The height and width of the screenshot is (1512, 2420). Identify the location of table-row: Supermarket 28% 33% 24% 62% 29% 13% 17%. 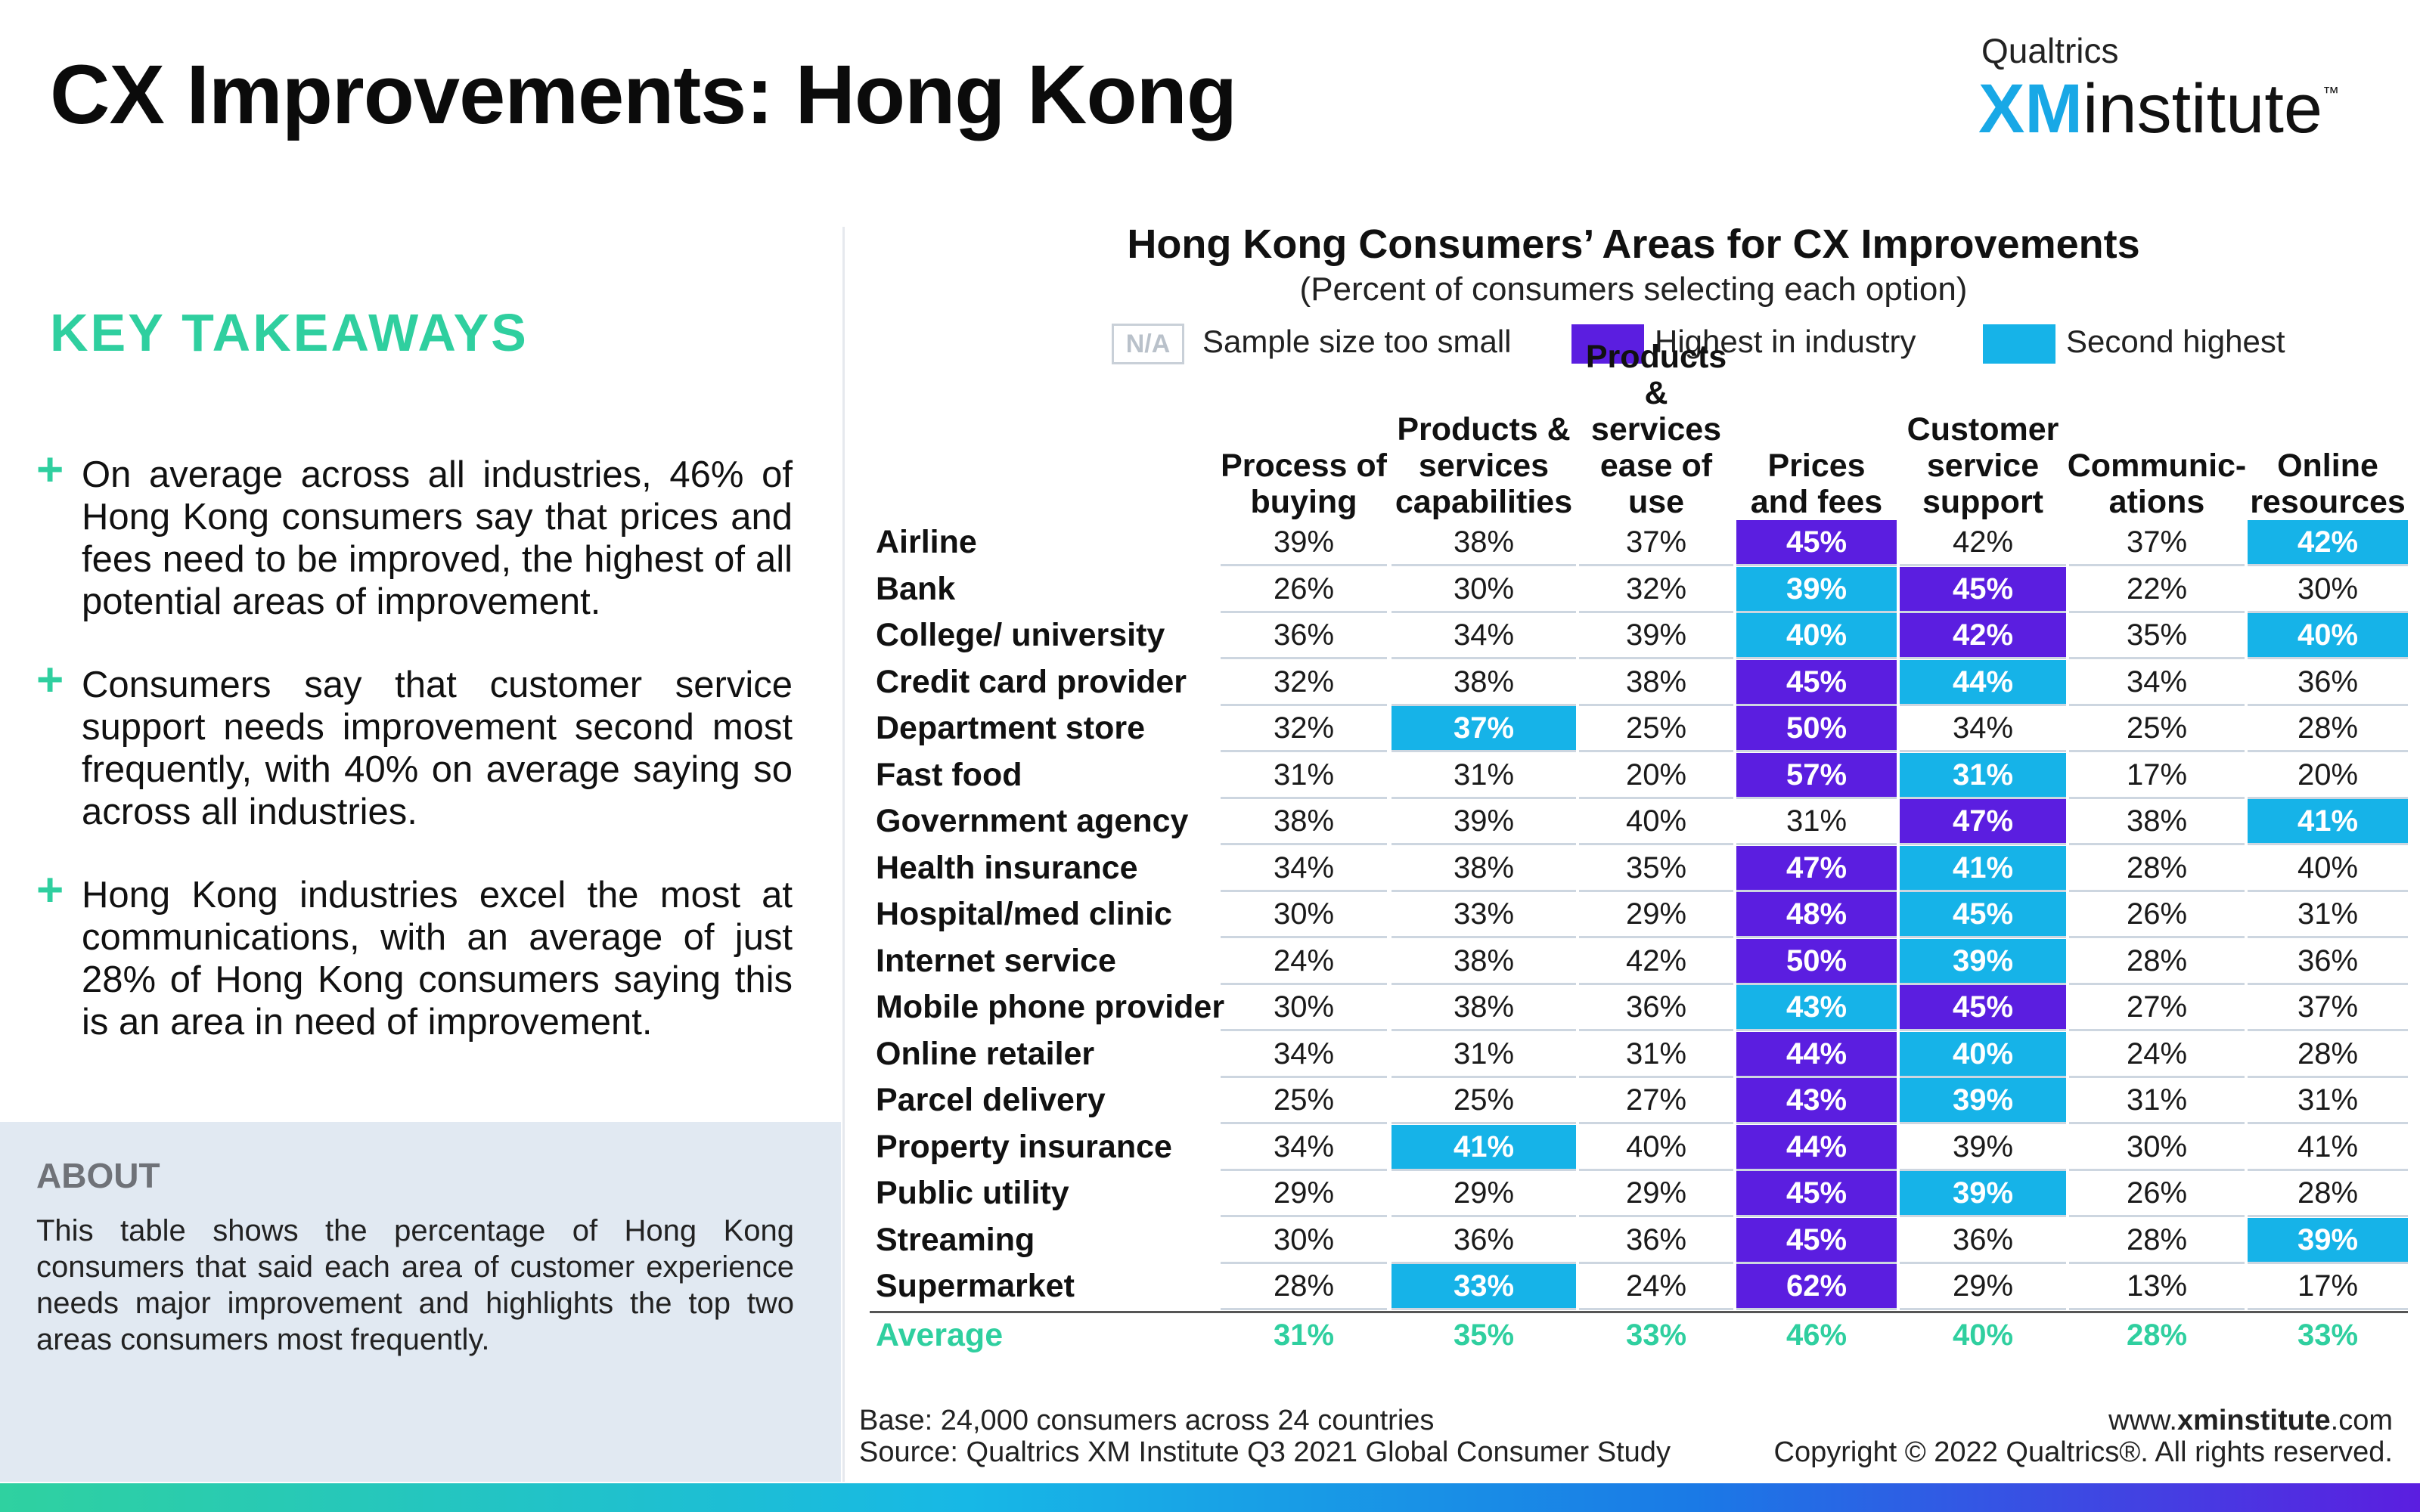
(1639, 1287).